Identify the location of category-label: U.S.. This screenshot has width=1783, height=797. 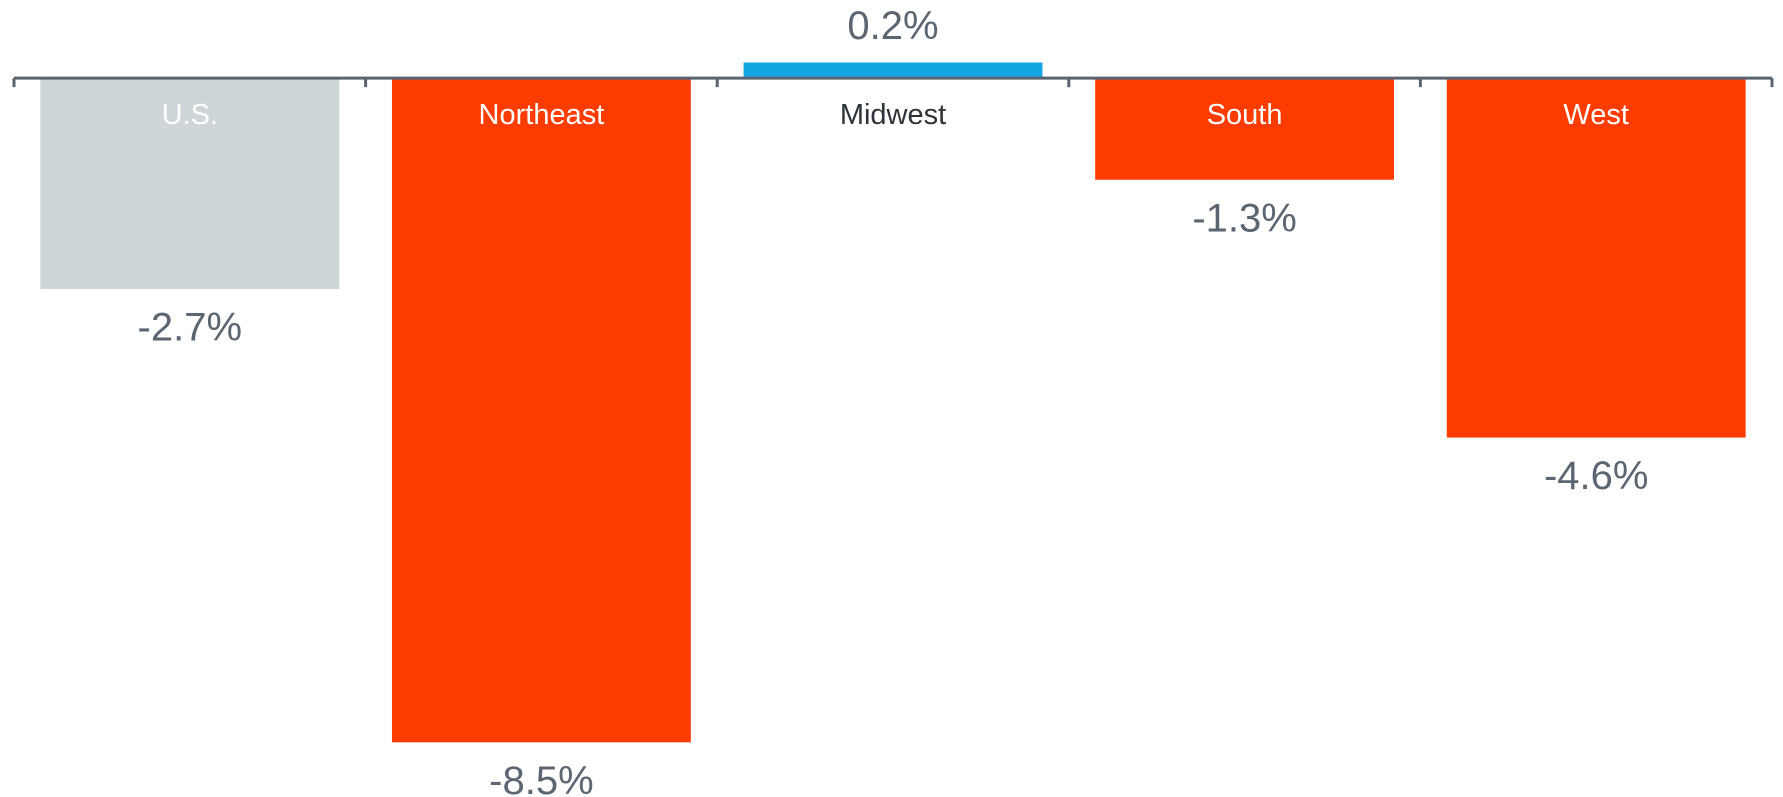
(190, 115).